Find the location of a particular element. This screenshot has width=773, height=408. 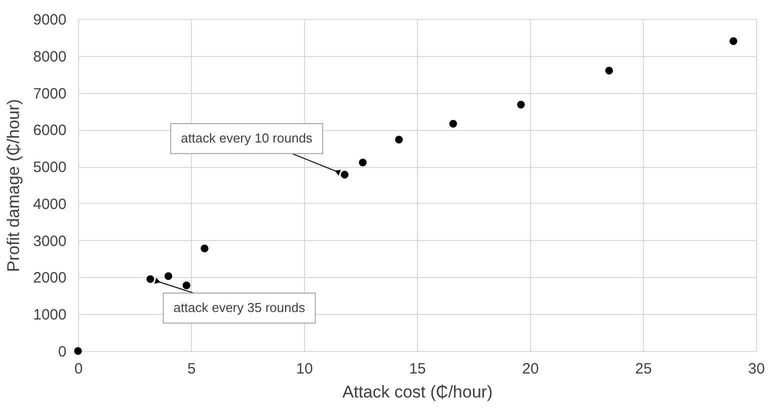

y-tick-label: 8000 is located at coordinates (49, 57).